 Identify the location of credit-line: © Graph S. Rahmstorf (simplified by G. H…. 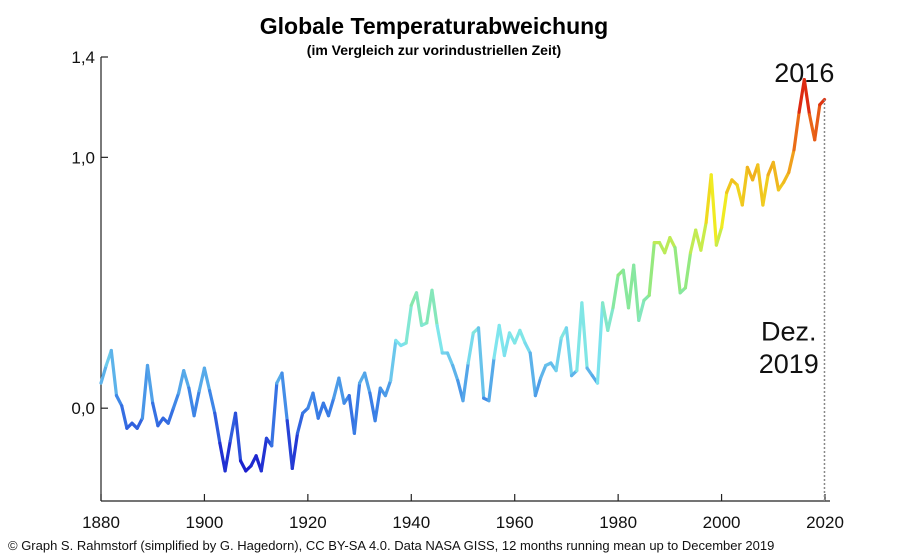
(391, 545).